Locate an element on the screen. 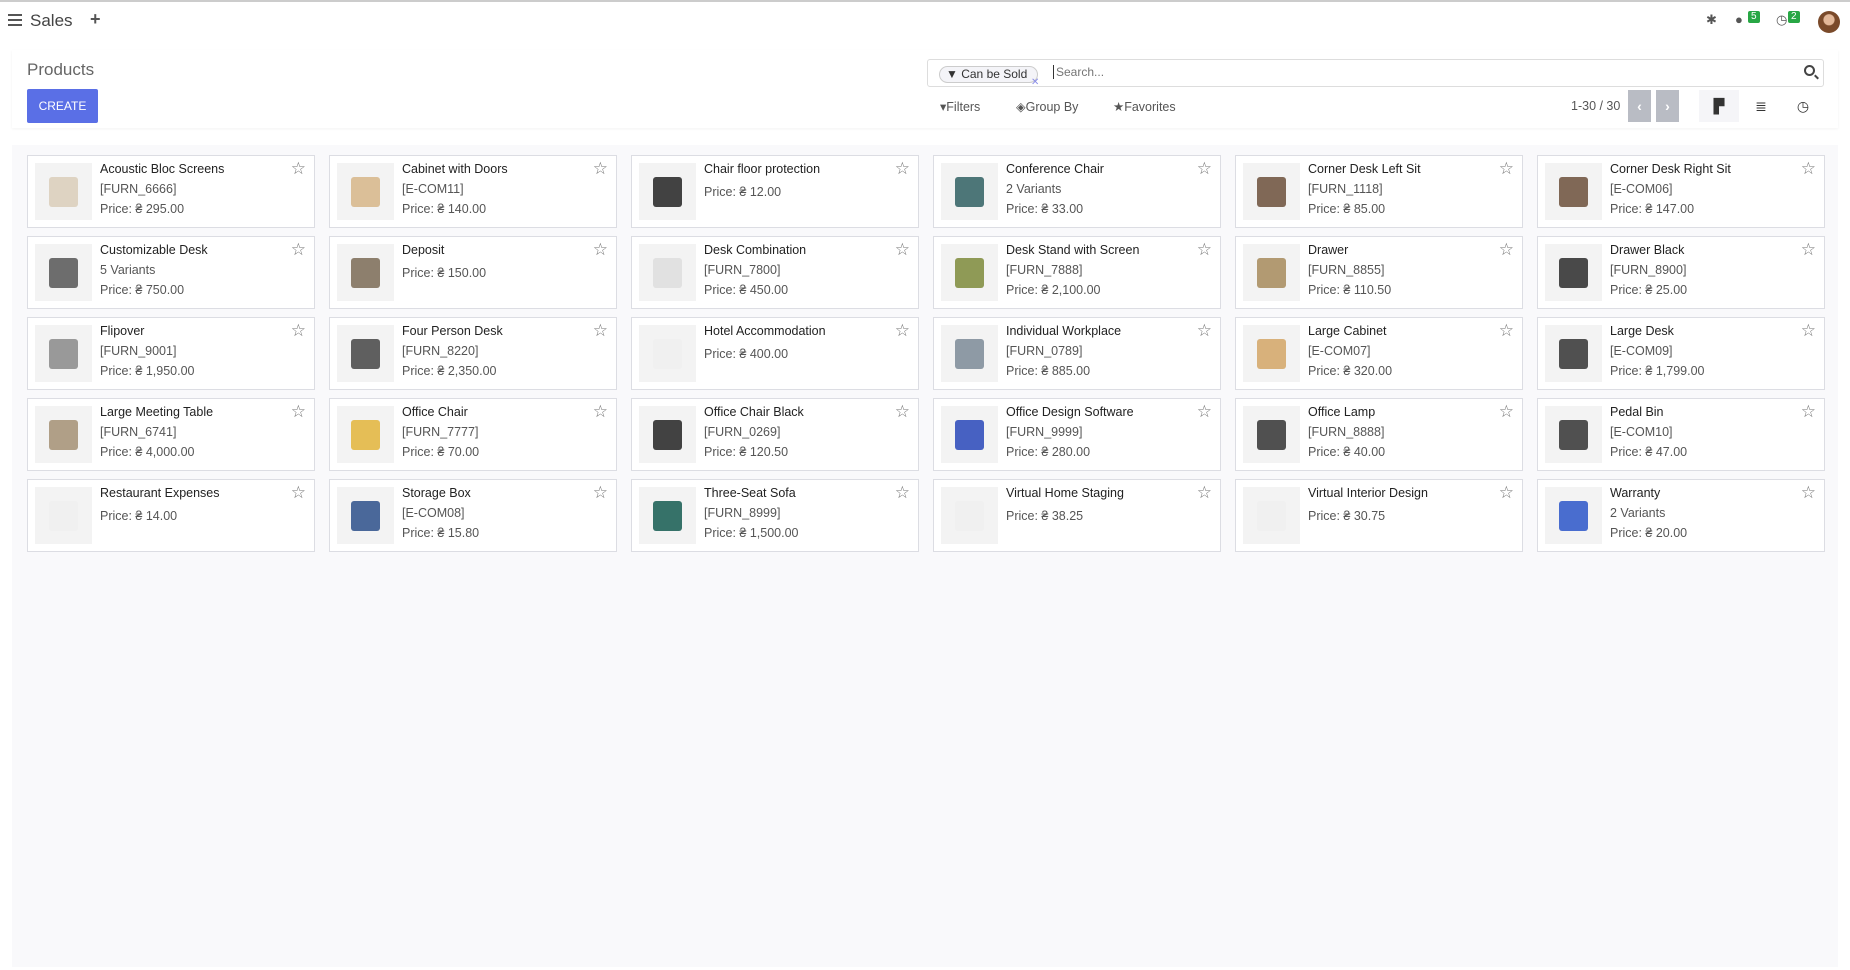 This screenshot has width=1850, height=970. product-reference: [E-COM07] is located at coordinates (1339, 351).